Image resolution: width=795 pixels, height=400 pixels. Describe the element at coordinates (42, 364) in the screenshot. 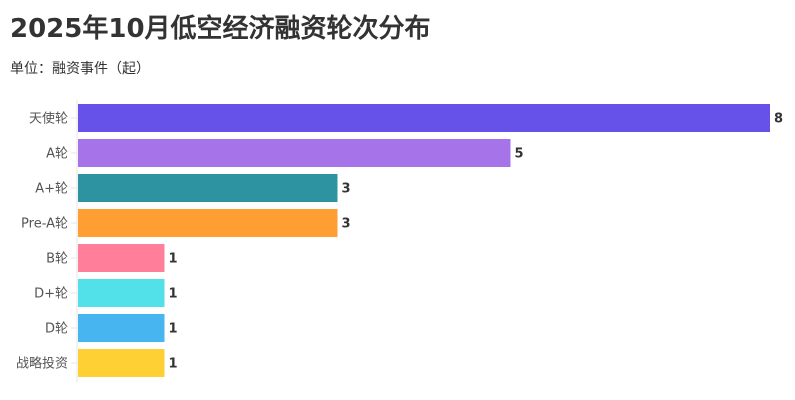

I see `category-label: 战略投资` at that location.